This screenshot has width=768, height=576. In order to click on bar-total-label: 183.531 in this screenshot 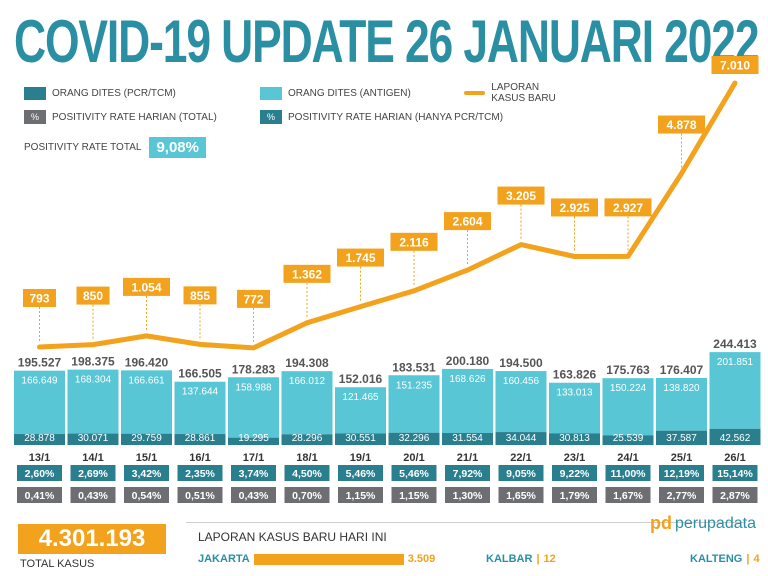, I will do `click(414, 367)`.